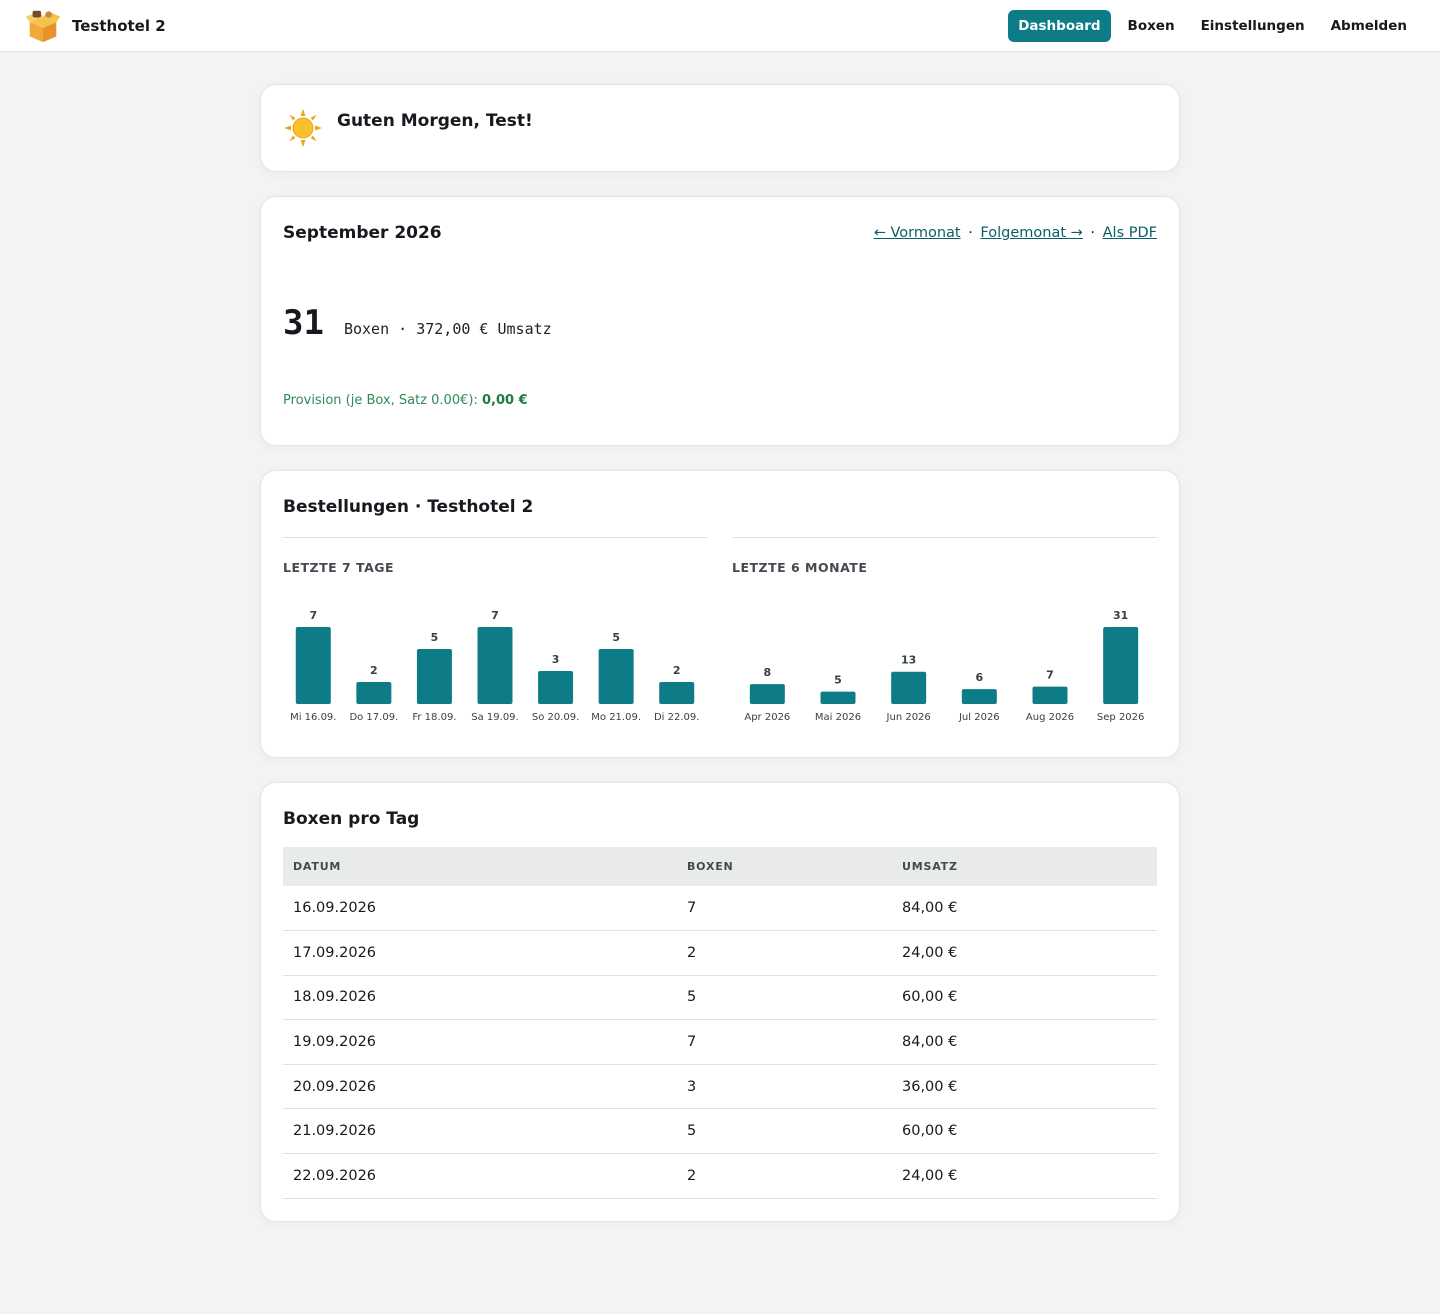 Image resolution: width=1440 pixels, height=1314 pixels. I want to click on cell-boxes: 3, so click(784, 1087).